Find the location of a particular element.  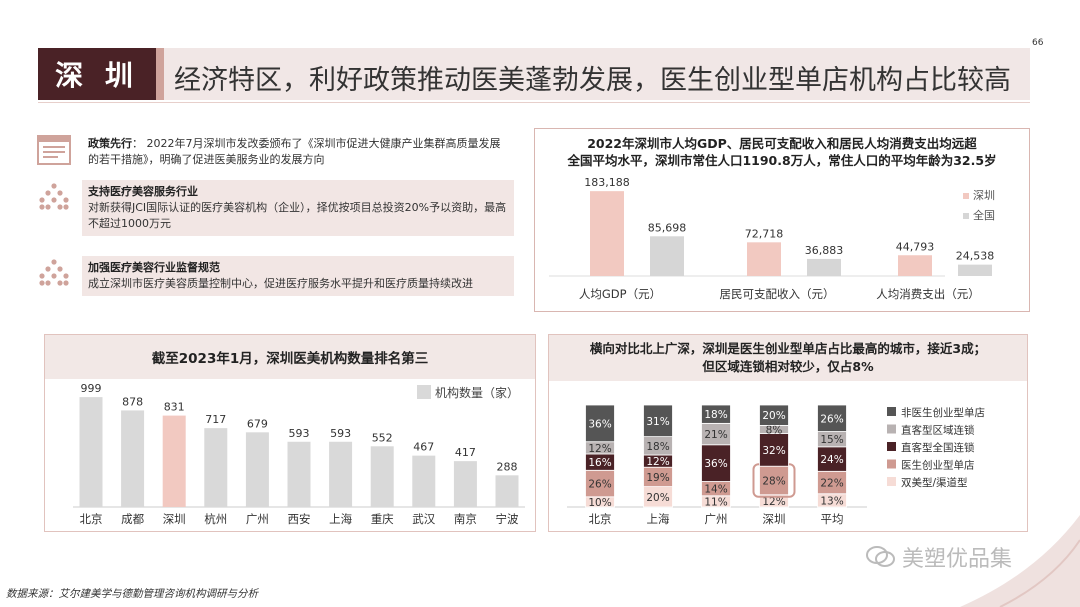

category-label: 杭州 is located at coordinates (215, 519).